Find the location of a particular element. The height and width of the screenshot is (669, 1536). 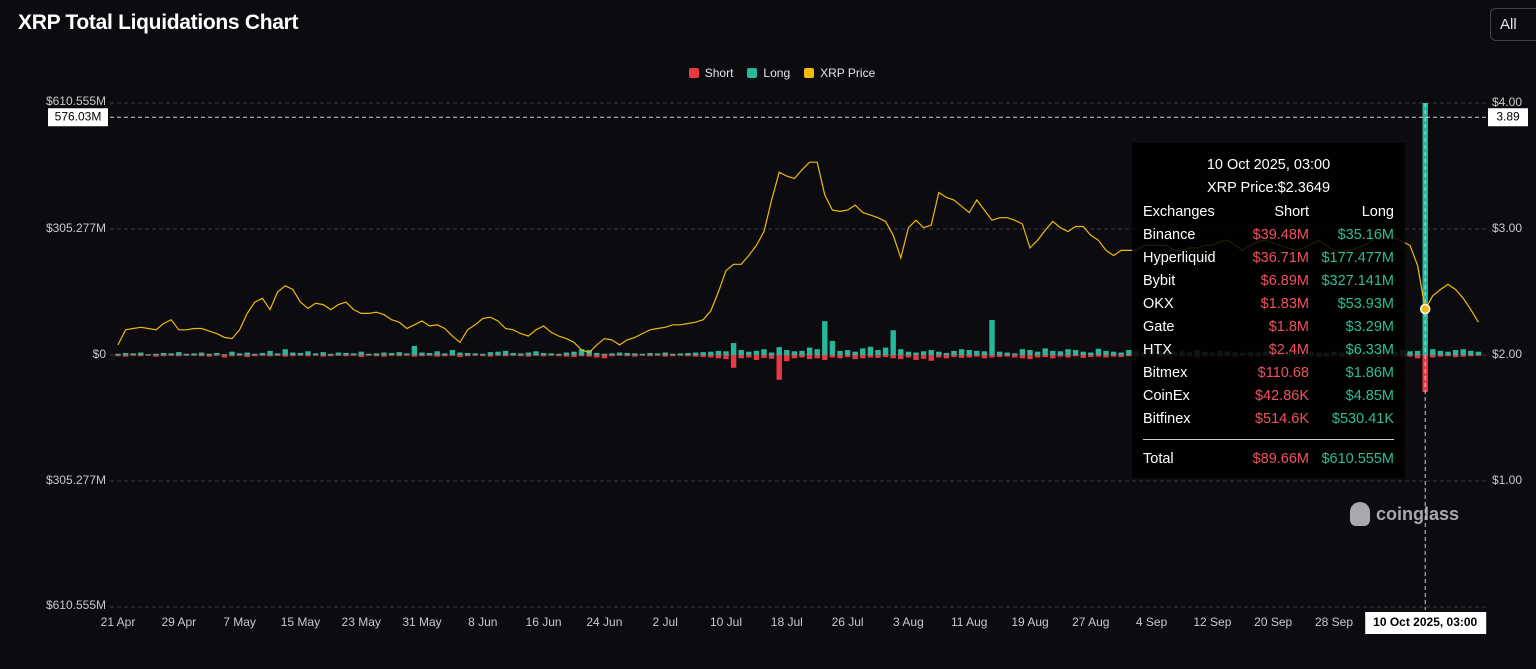

crosshair-y2-box is located at coordinates (1508, 117).